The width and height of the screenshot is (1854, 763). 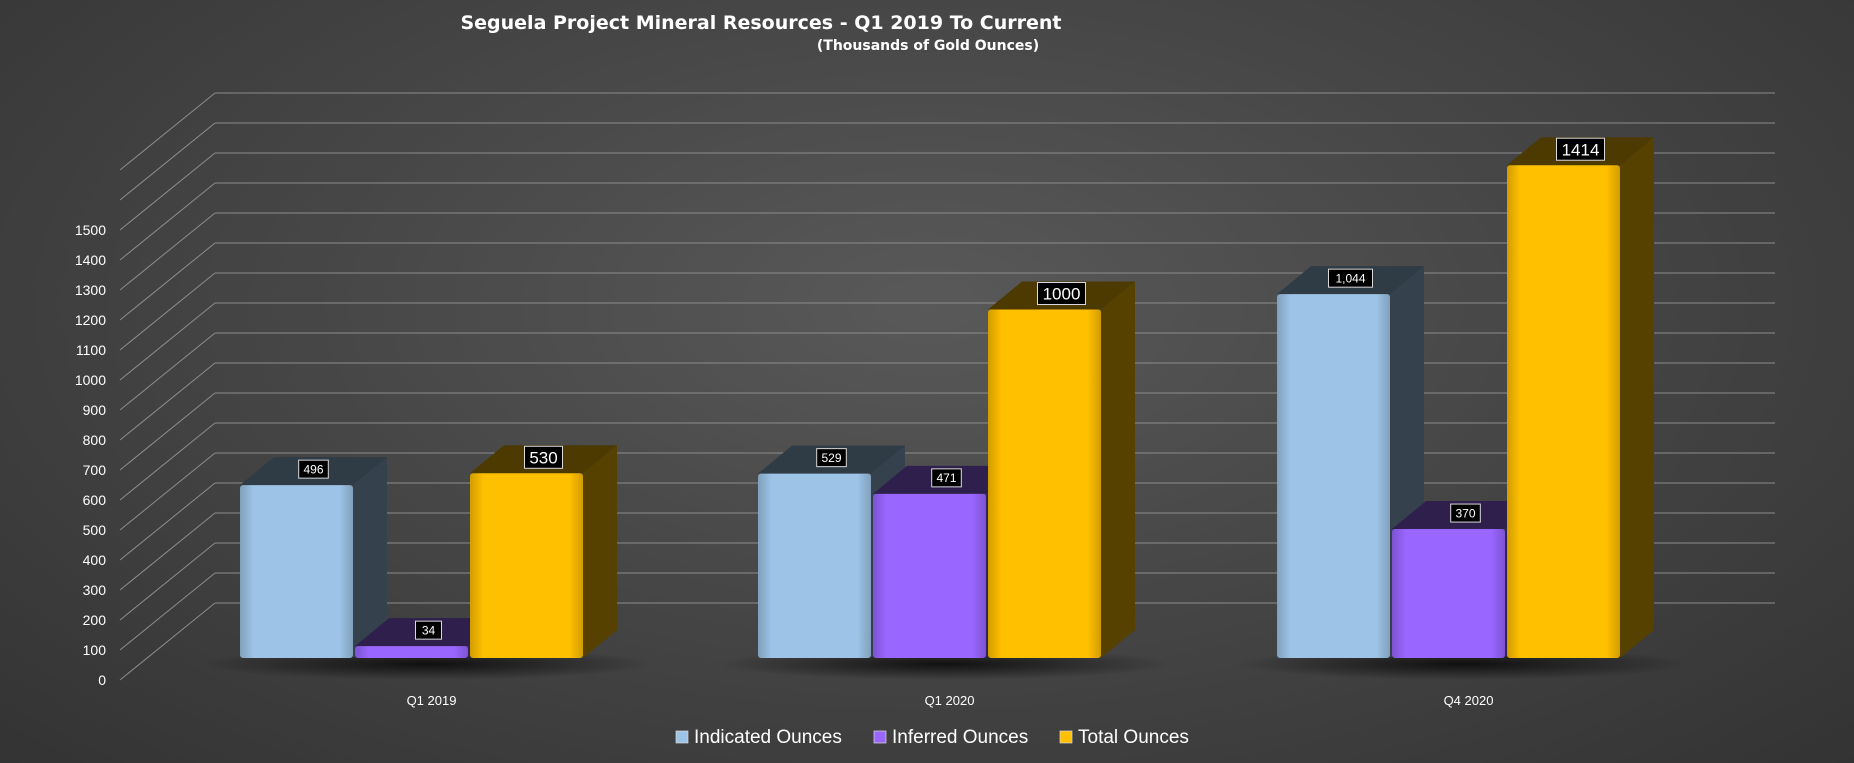 I want to click on y-tick-label: 1300, so click(x=90, y=290).